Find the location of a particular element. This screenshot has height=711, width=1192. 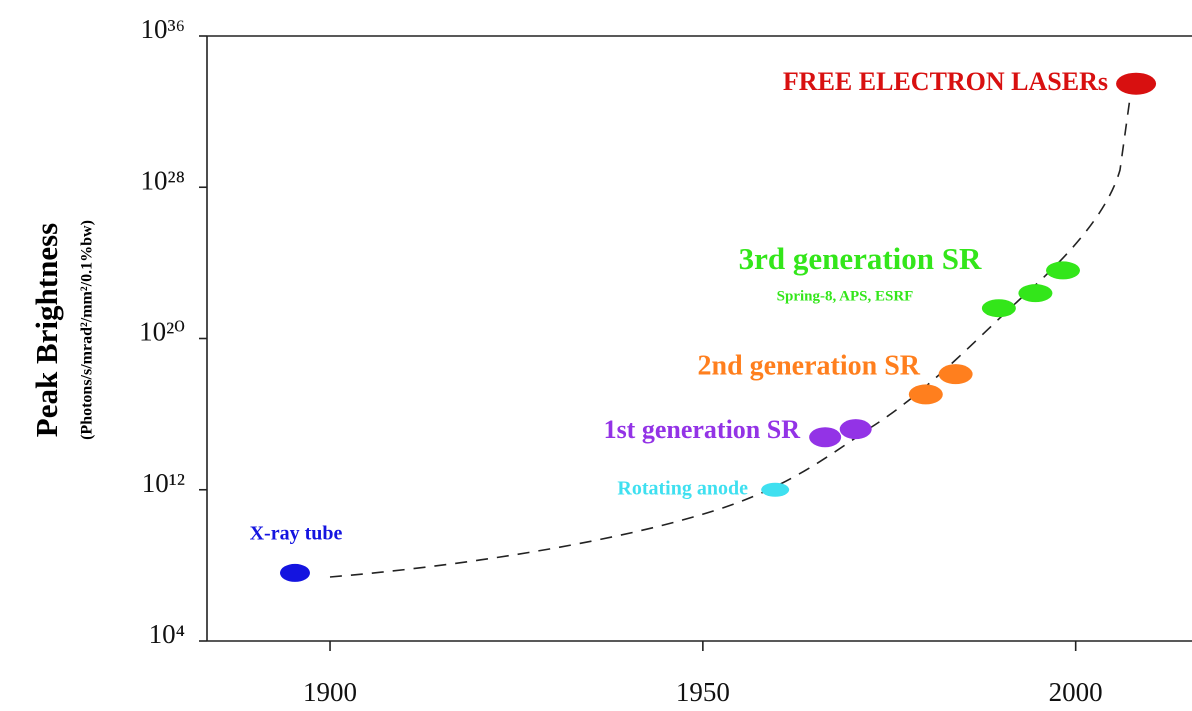

series-label: Rotating anode is located at coordinates (682, 489).